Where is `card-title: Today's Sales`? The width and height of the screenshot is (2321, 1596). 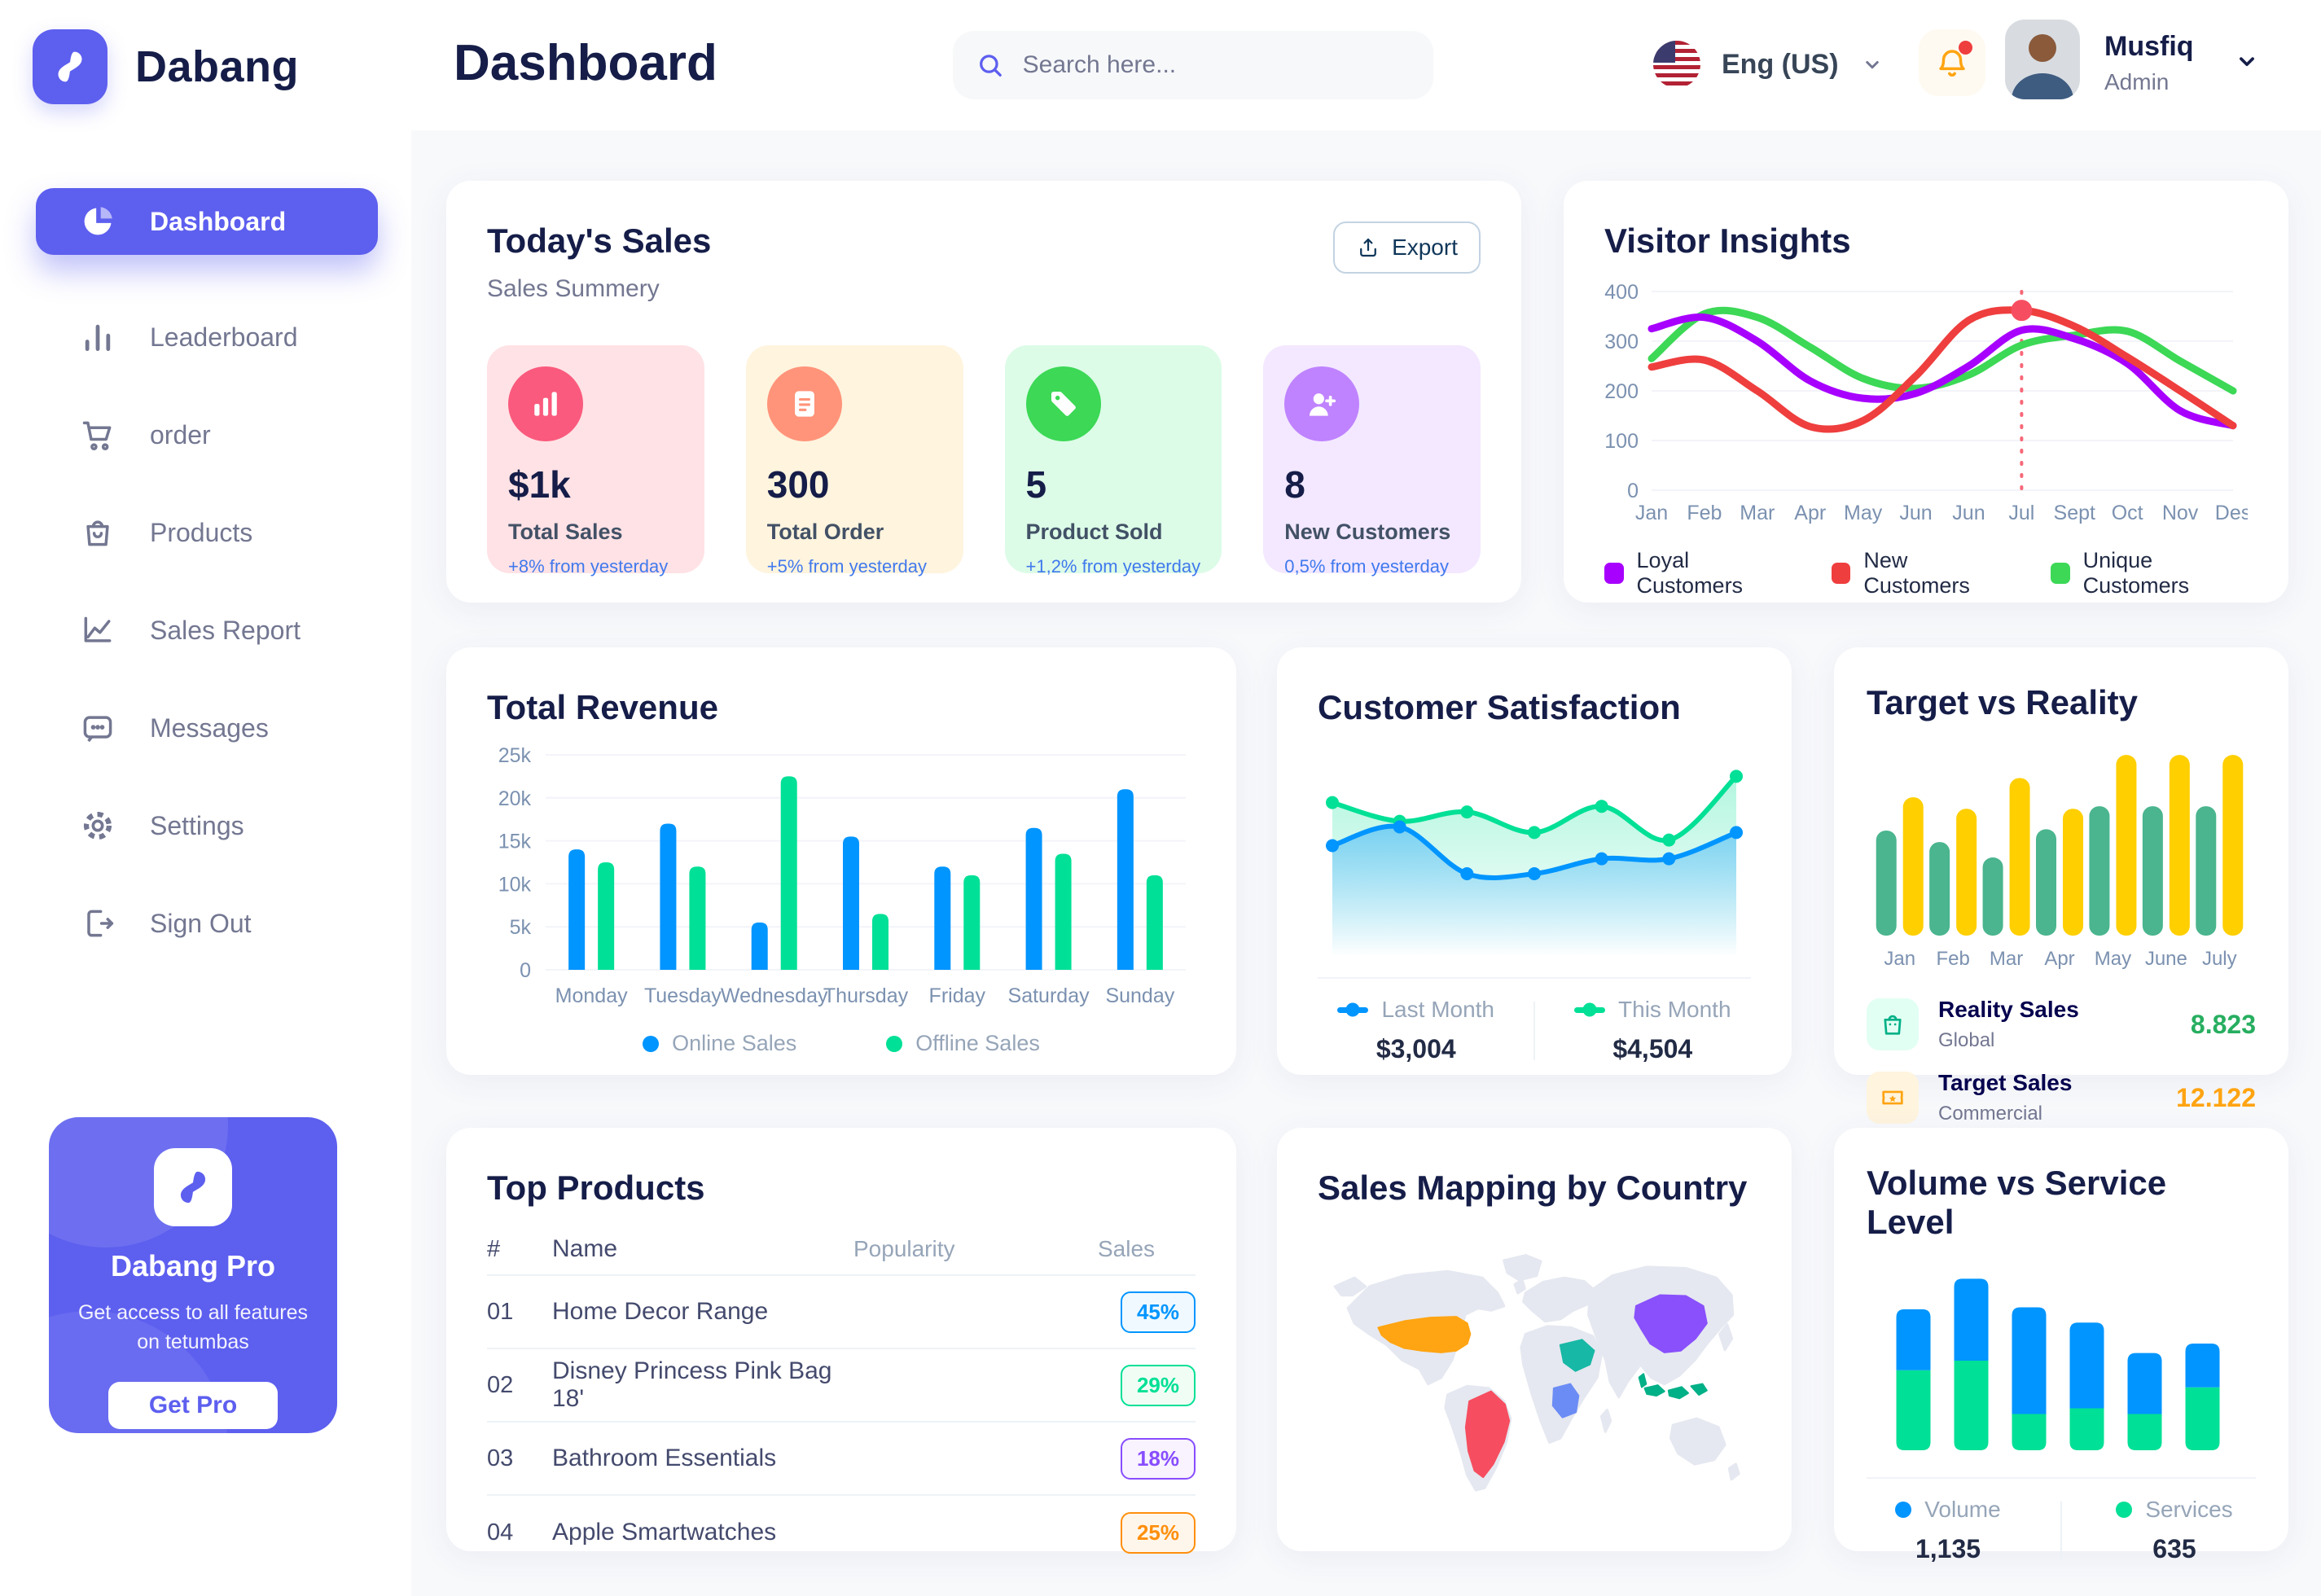
card-title: Today's Sales is located at coordinates (599, 240).